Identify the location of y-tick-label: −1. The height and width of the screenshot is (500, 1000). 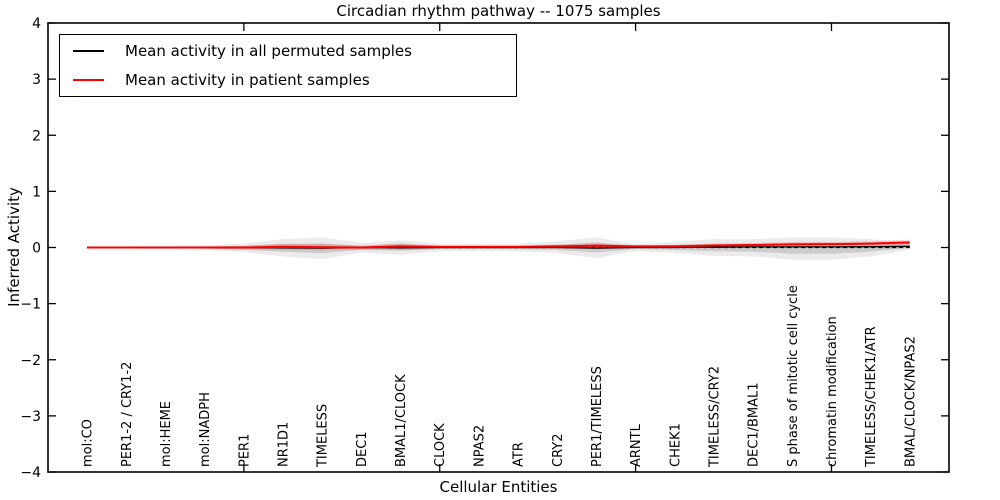
(30, 305).